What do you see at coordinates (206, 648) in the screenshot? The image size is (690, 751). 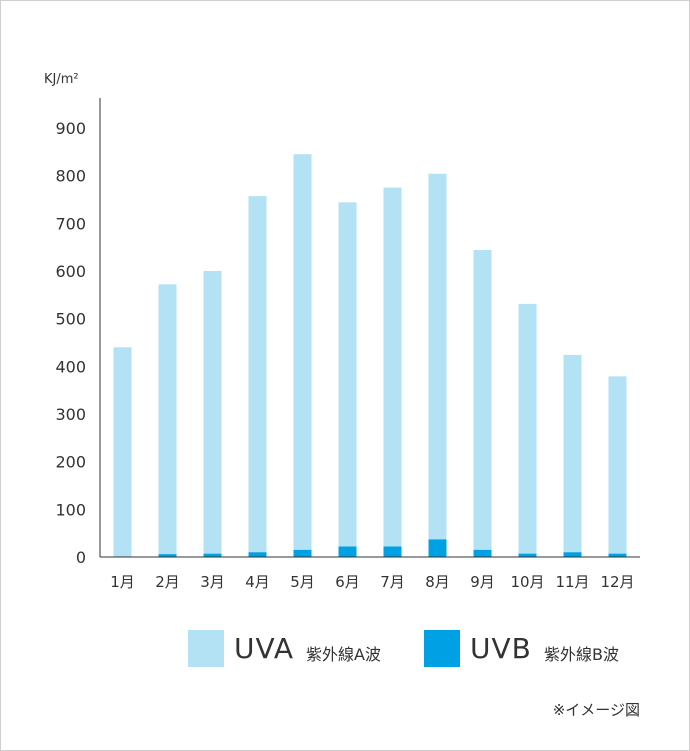 I see `legend-swatch-uva` at bounding box center [206, 648].